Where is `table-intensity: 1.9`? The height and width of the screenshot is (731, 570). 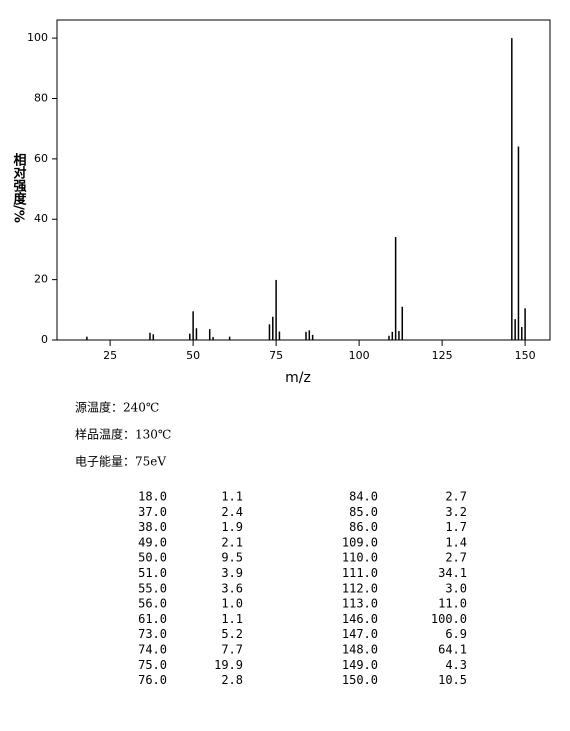
table-intensity: 1.9 is located at coordinates (232, 527).